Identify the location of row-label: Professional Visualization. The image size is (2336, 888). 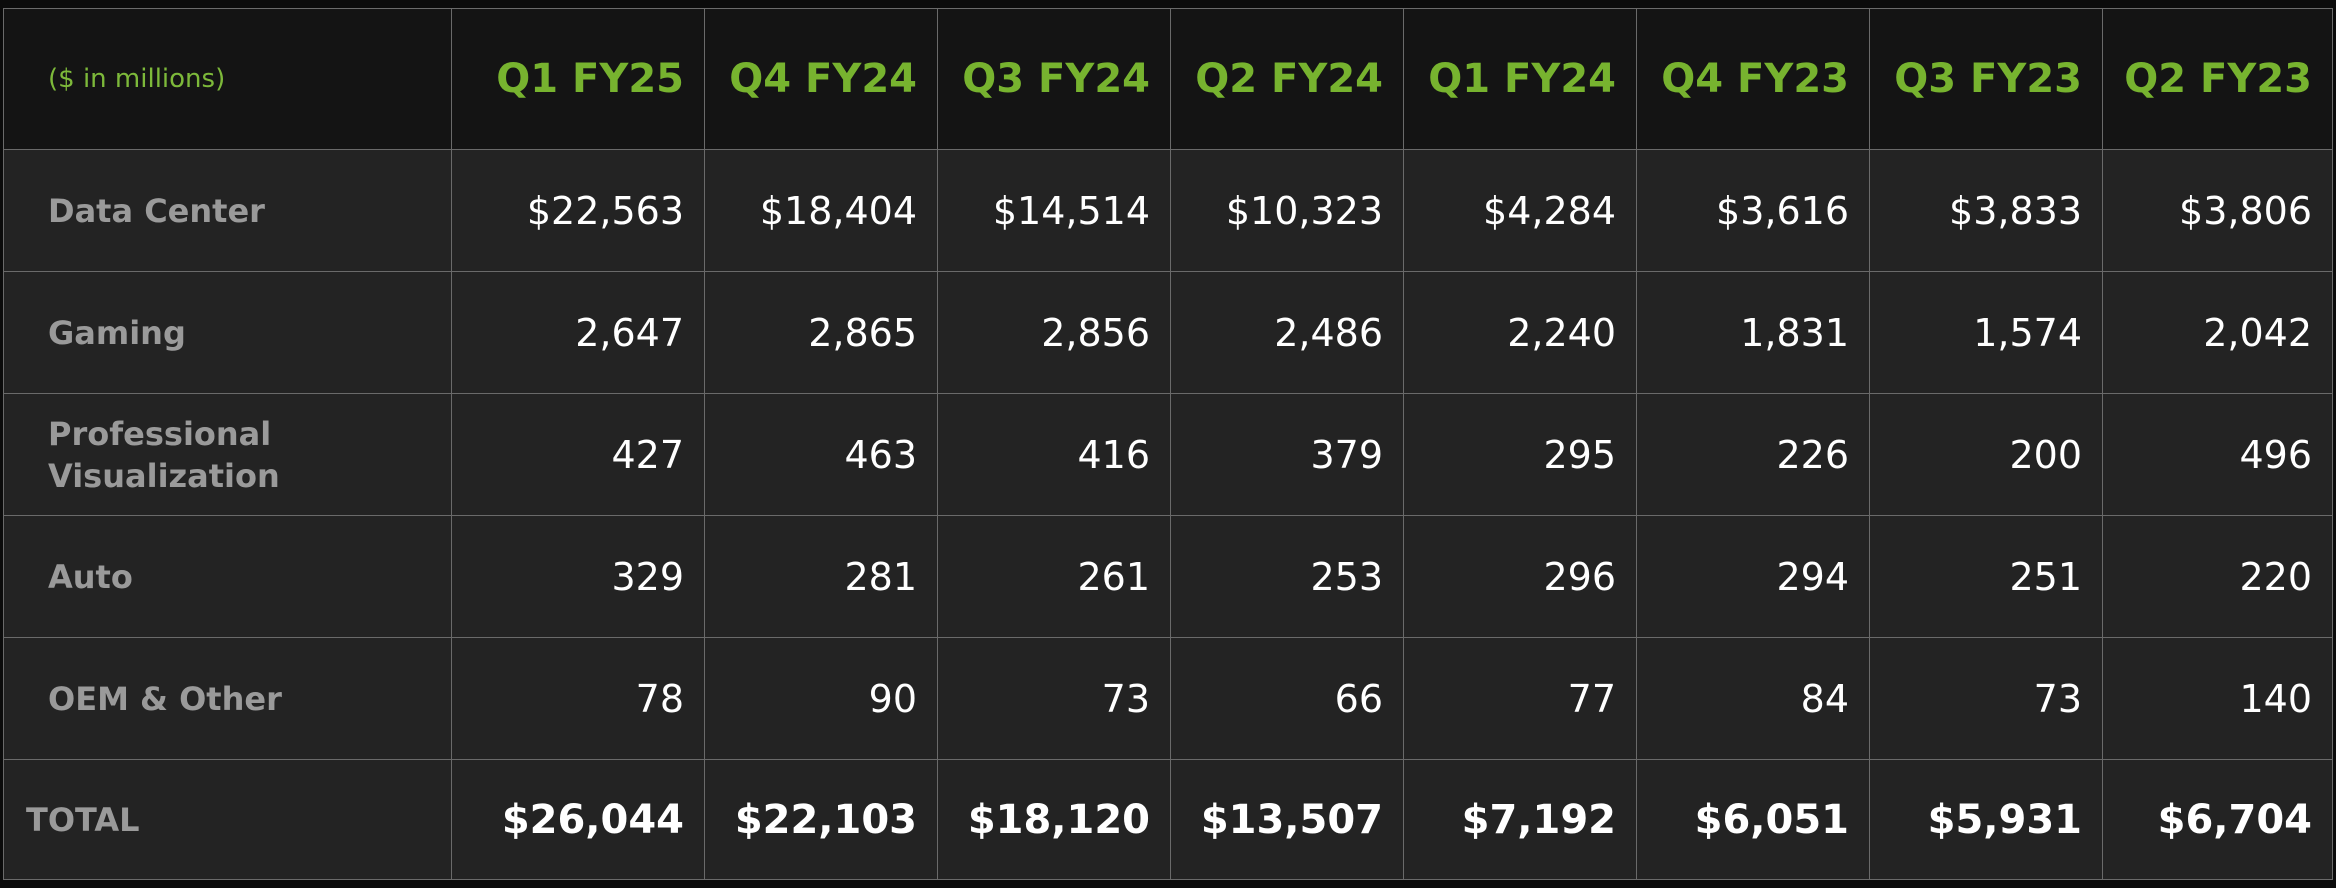
(227, 454).